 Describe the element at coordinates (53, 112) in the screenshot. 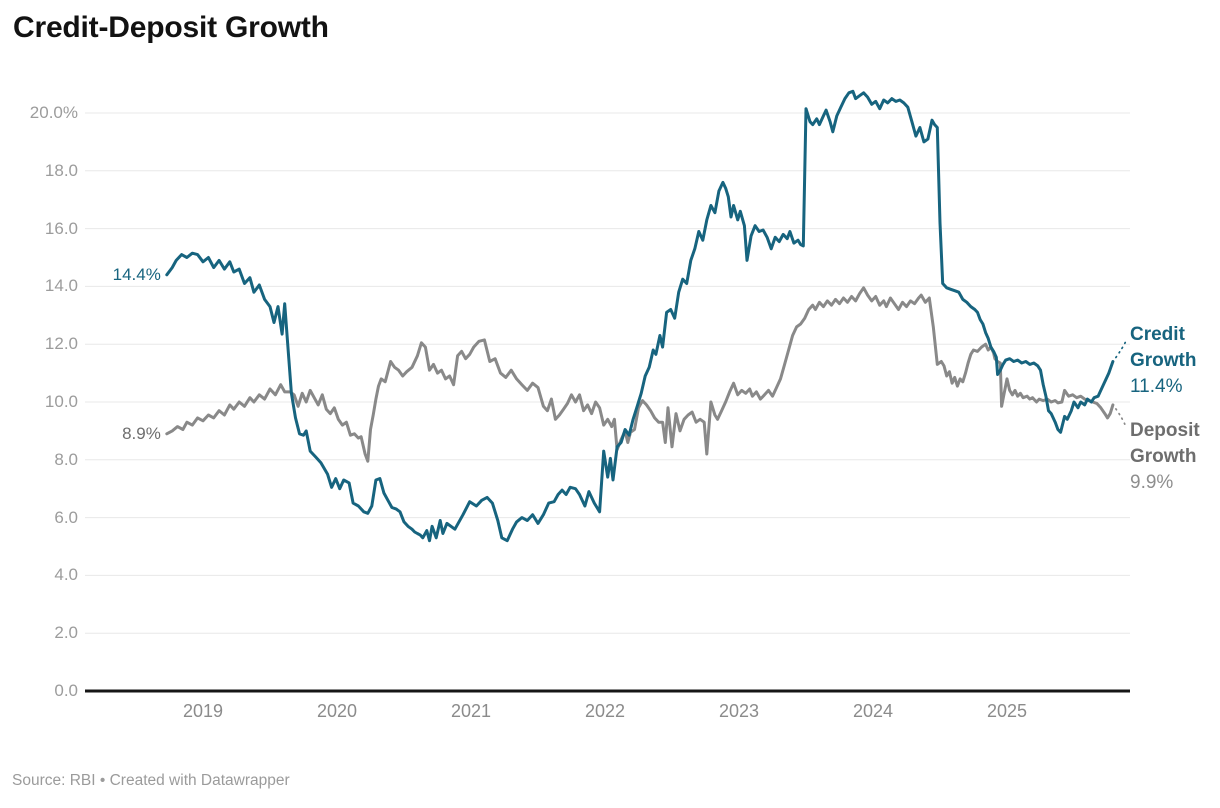

I see `y-axis-tick-label: 20.0%` at that location.